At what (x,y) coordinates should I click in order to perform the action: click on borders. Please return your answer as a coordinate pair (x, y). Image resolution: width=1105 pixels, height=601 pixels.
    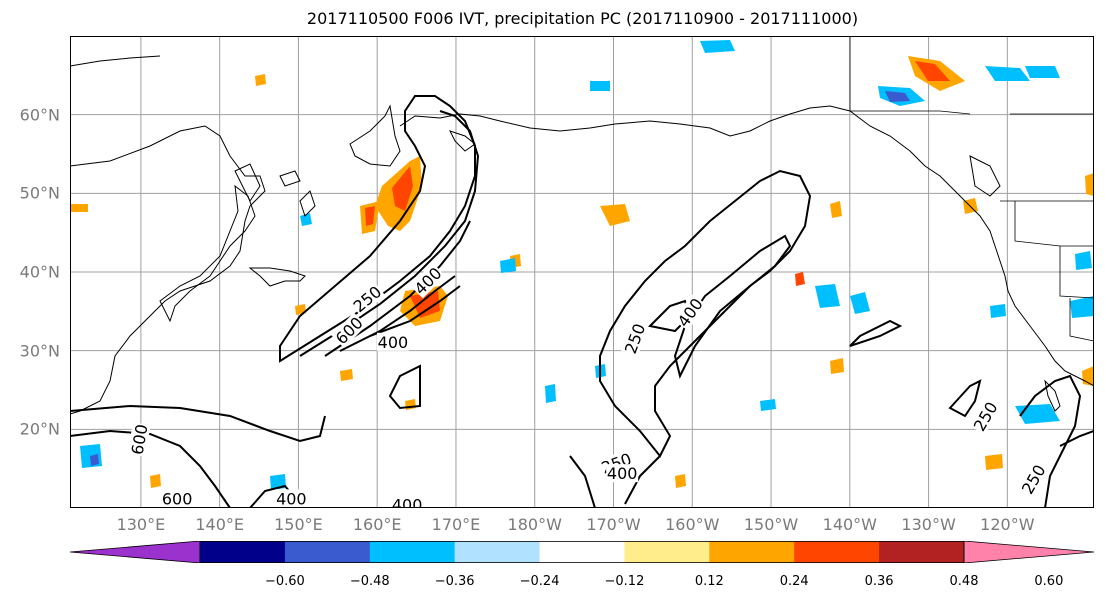
    Looking at the image, I should click on (971, 189).